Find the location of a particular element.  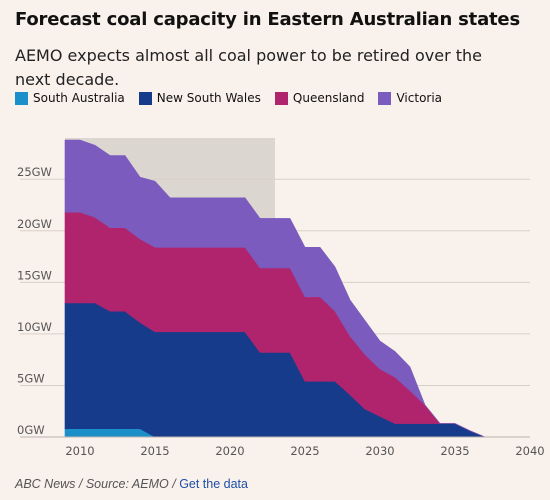

y-tick-label: 0GW is located at coordinates (31, 430).